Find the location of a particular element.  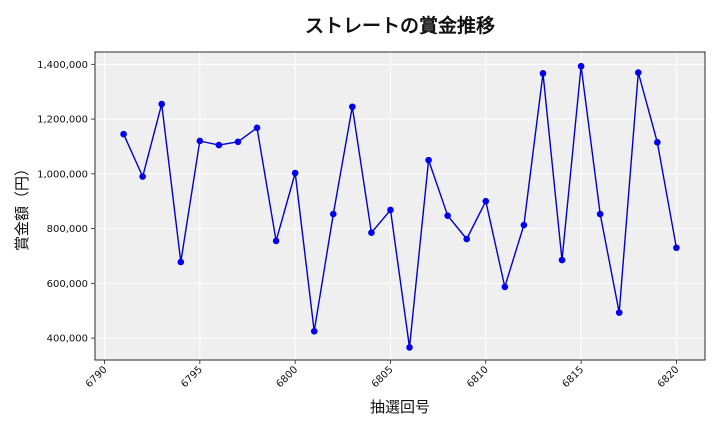

x-tick-label: 6795 is located at coordinates (192, 377).